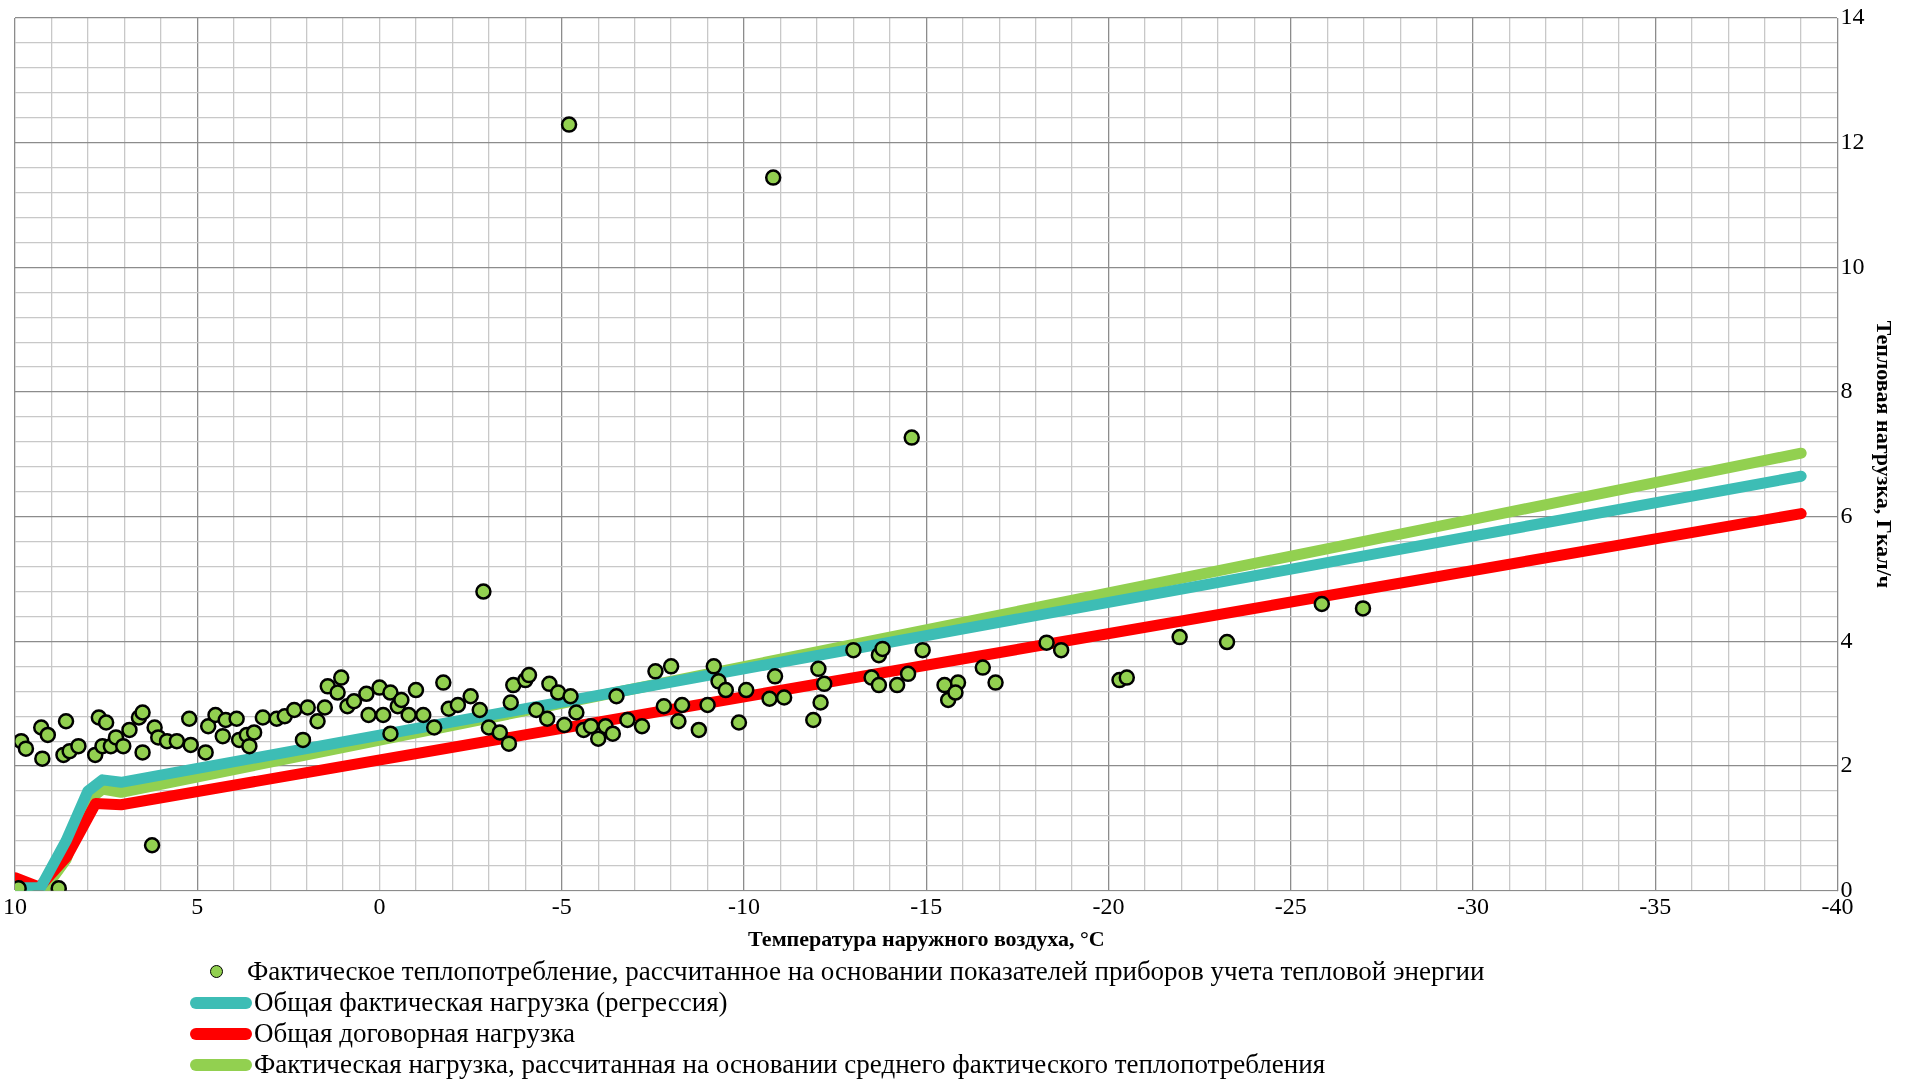 This screenshot has height=1083, width=1912. I want to click on x-tick-label: -10, so click(744, 906).